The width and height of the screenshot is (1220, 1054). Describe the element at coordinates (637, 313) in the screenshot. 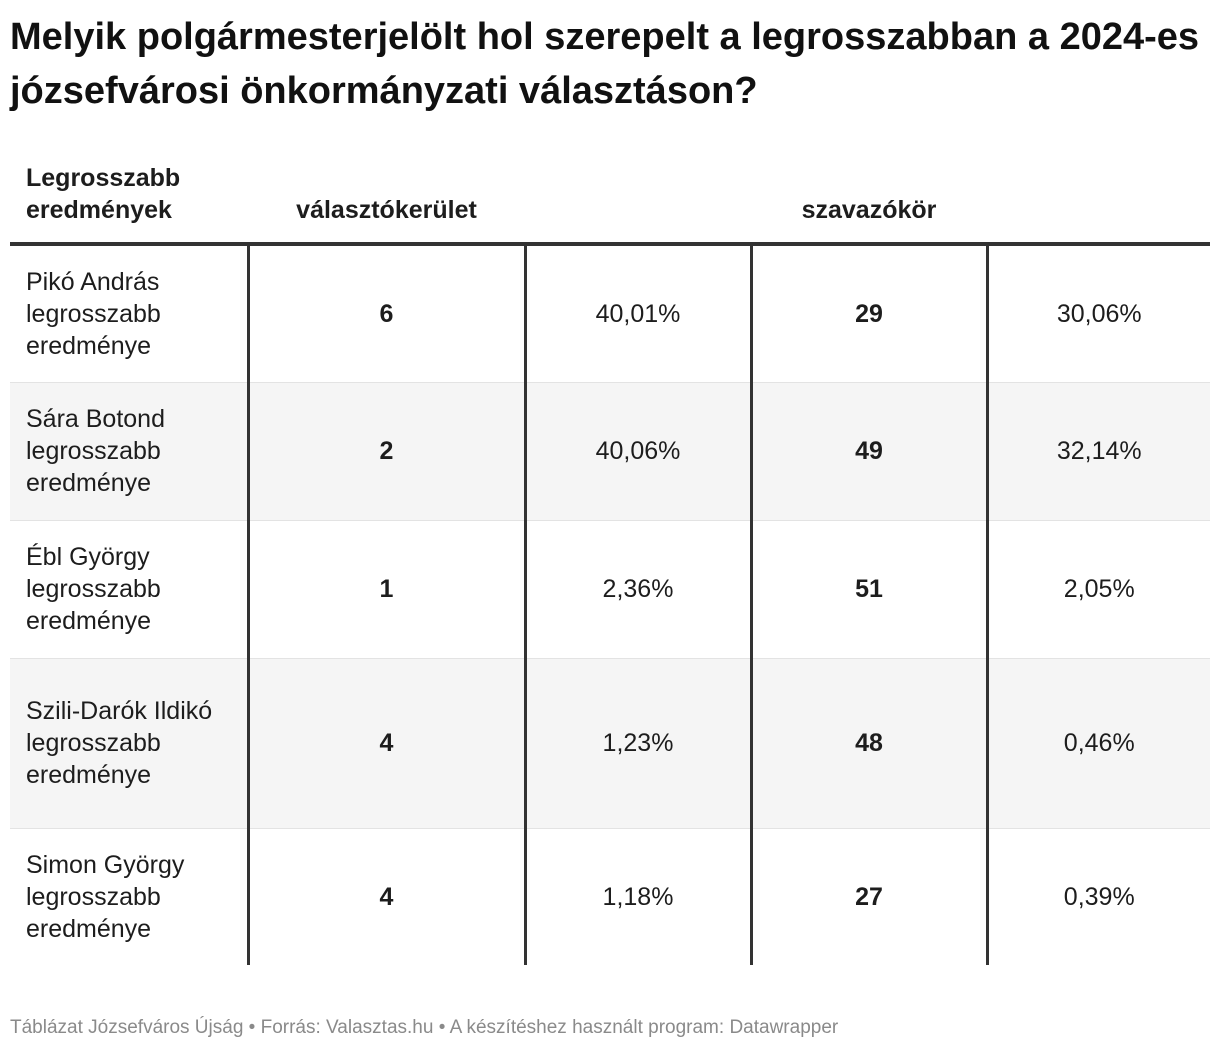

I see `cell: 40,01%` at that location.